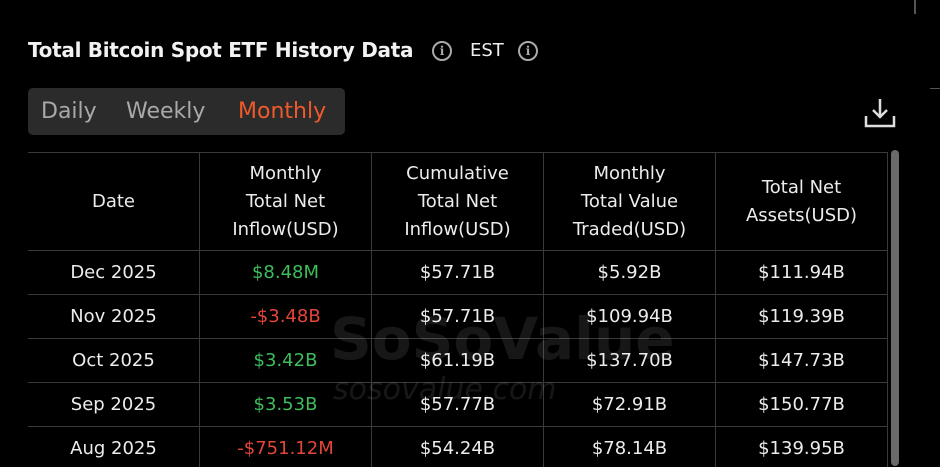 The image size is (940, 467). I want to click on period-tab: Daily, so click(69, 111).